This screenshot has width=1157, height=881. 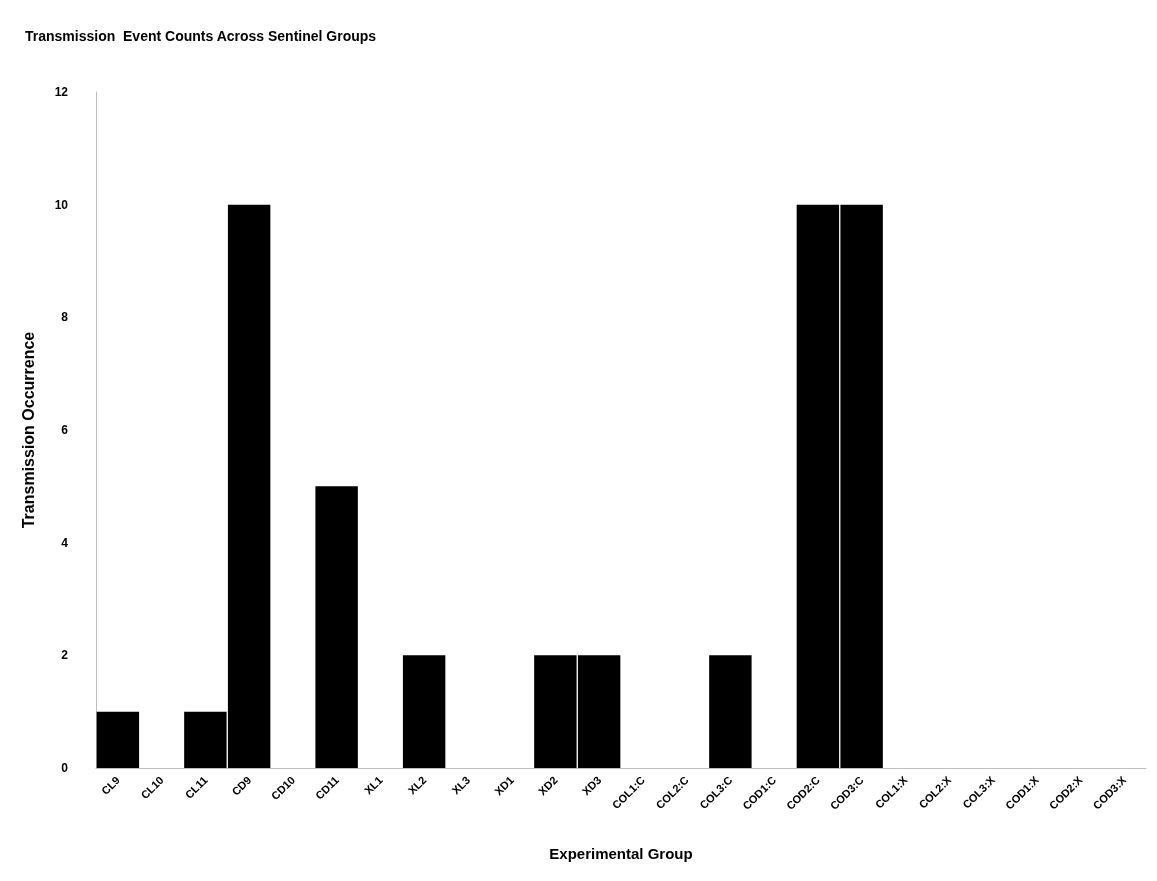 I want to click on y-tick-label: 4, so click(x=65, y=542).